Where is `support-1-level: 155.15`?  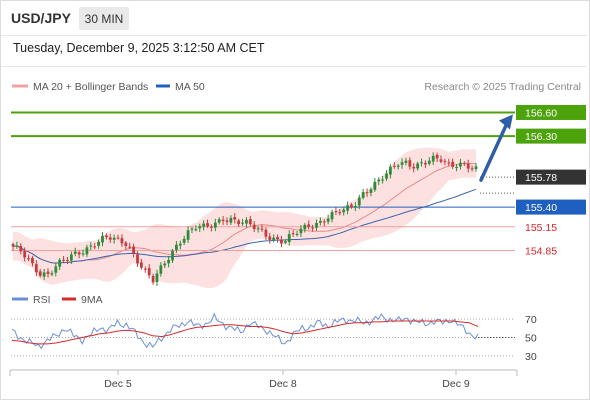
support-1-level: 155.15 is located at coordinates (284, 228).